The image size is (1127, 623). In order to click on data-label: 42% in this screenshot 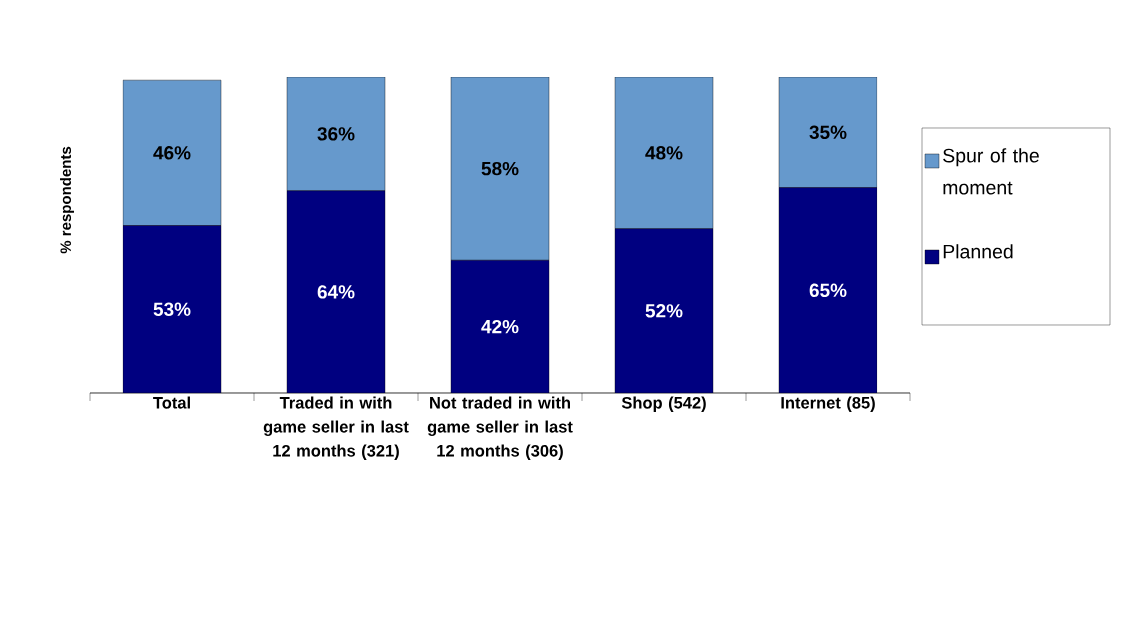, I will do `click(500, 326)`.